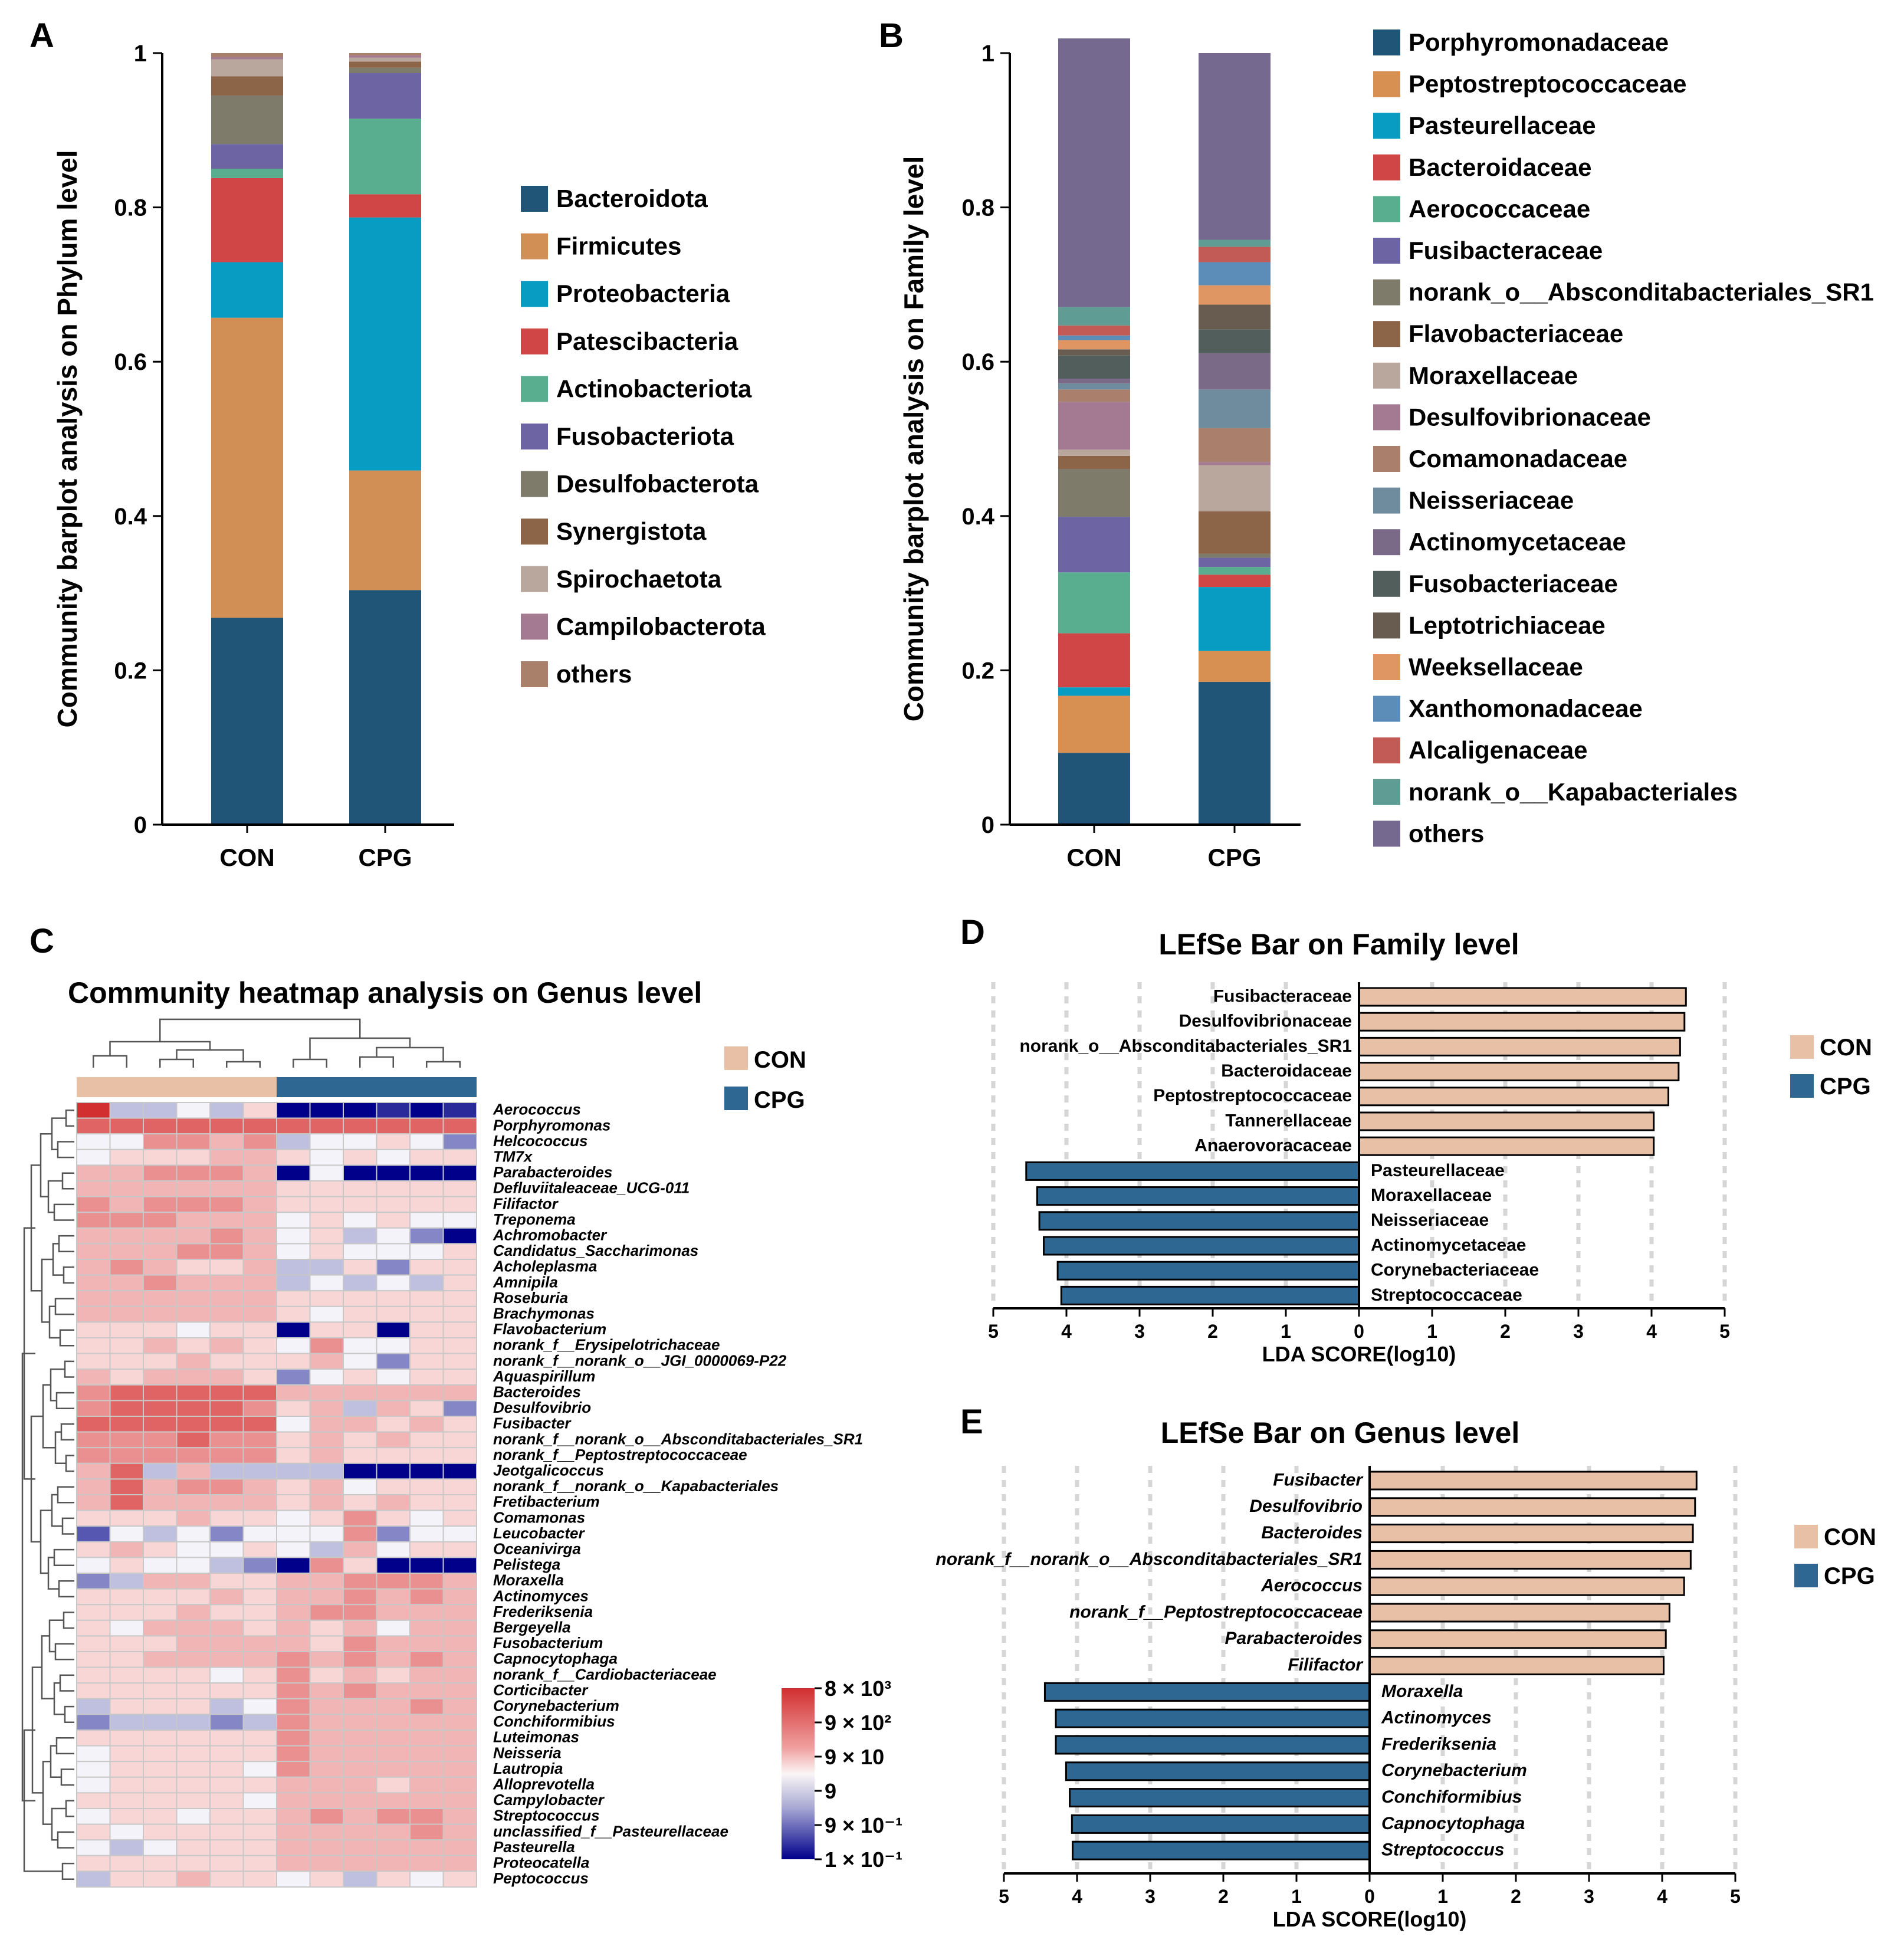 The width and height of the screenshot is (1904, 1956). Describe the element at coordinates (780, 1060) in the screenshot. I see `group-legend-label: CON` at that location.